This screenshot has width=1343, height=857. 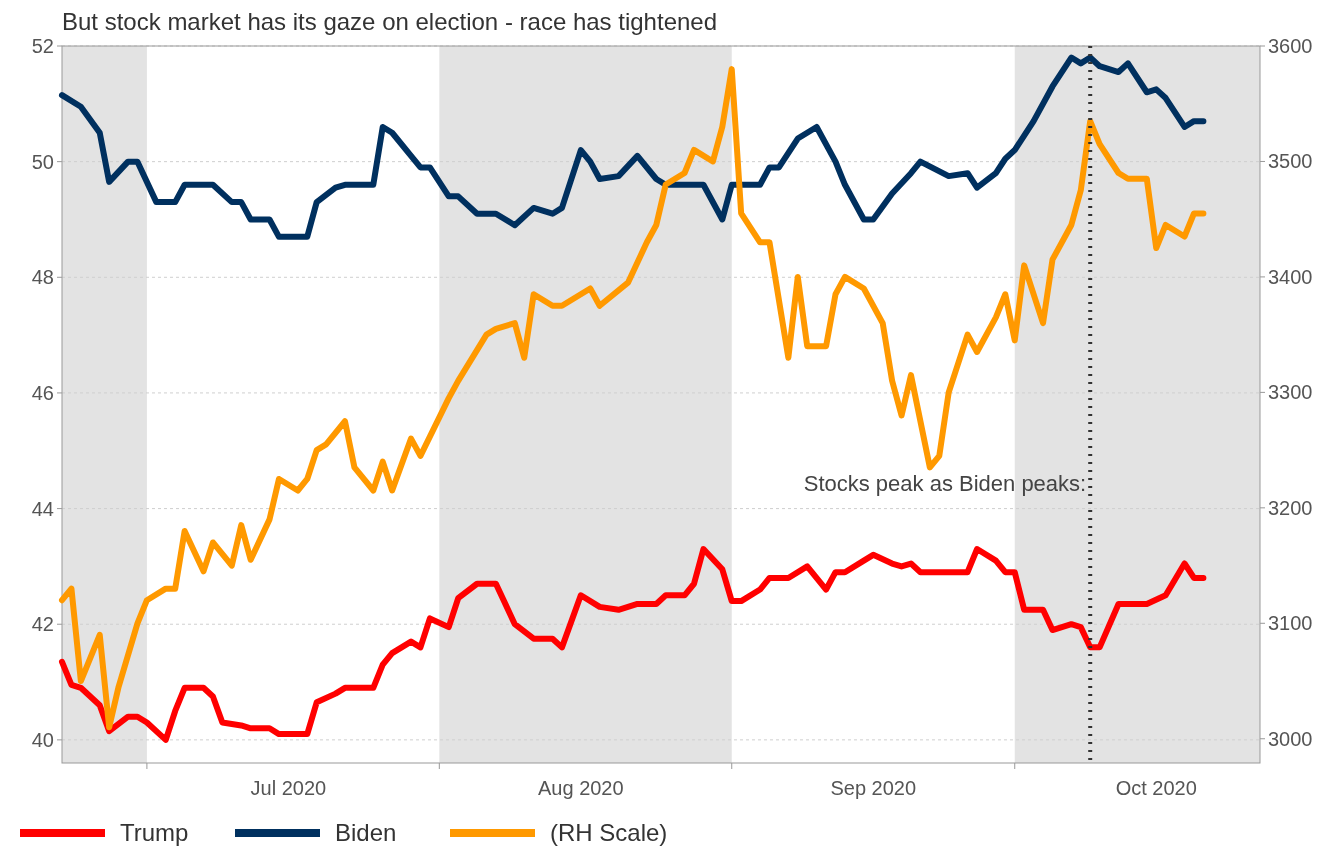 I want to click on y-tick-label: 48, so click(x=42, y=277).